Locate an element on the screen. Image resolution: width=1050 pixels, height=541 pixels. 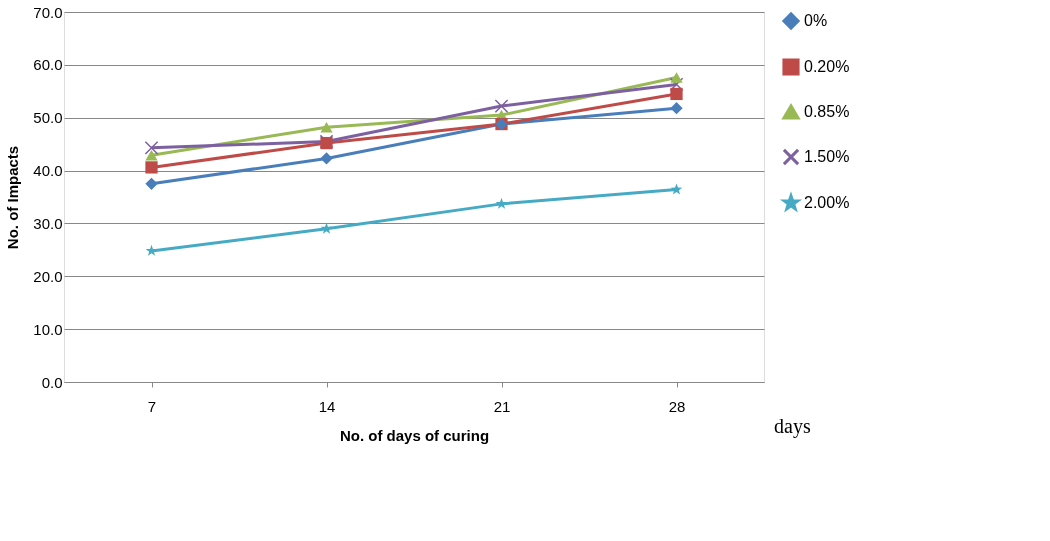
y-tick-label: 50.0 is located at coordinates (48, 118).